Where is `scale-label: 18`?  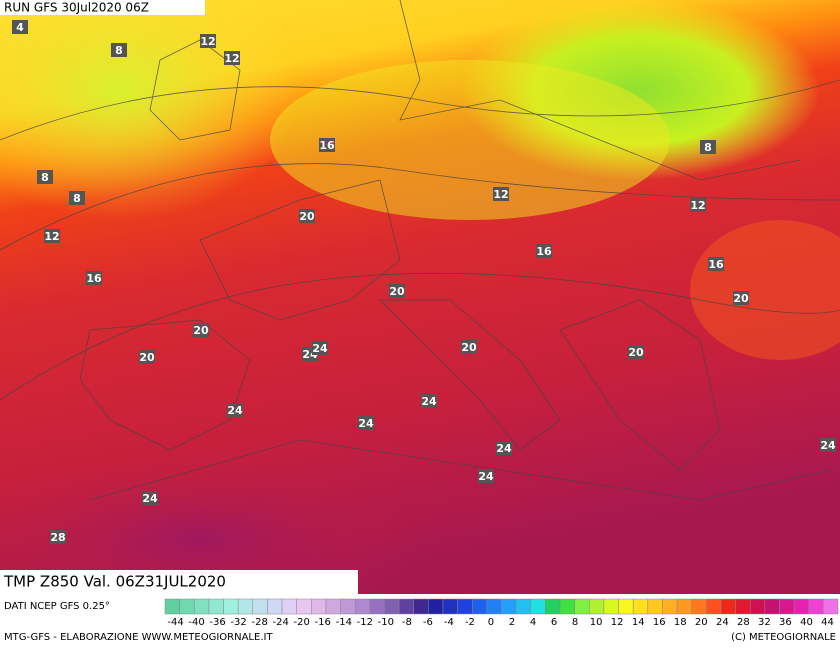 scale-label: 18 is located at coordinates (680, 622).